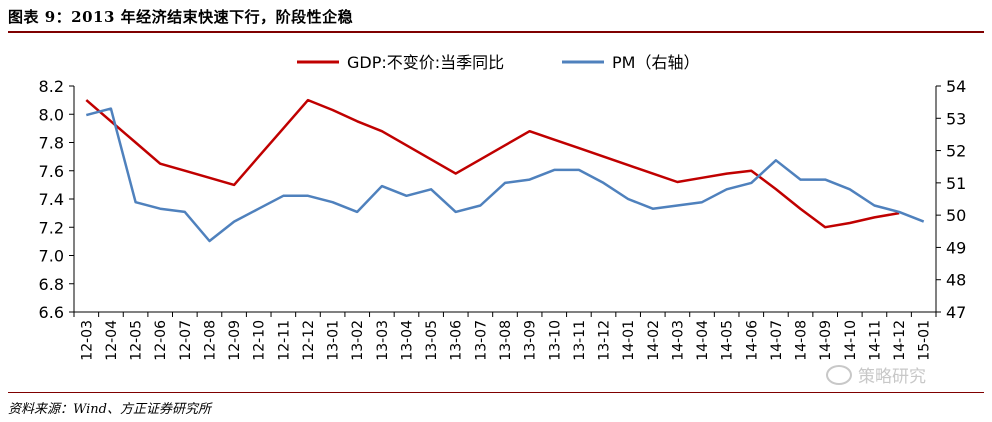 The image size is (992, 422). I want to click on x-tick-label: 14-05, so click(728, 340).